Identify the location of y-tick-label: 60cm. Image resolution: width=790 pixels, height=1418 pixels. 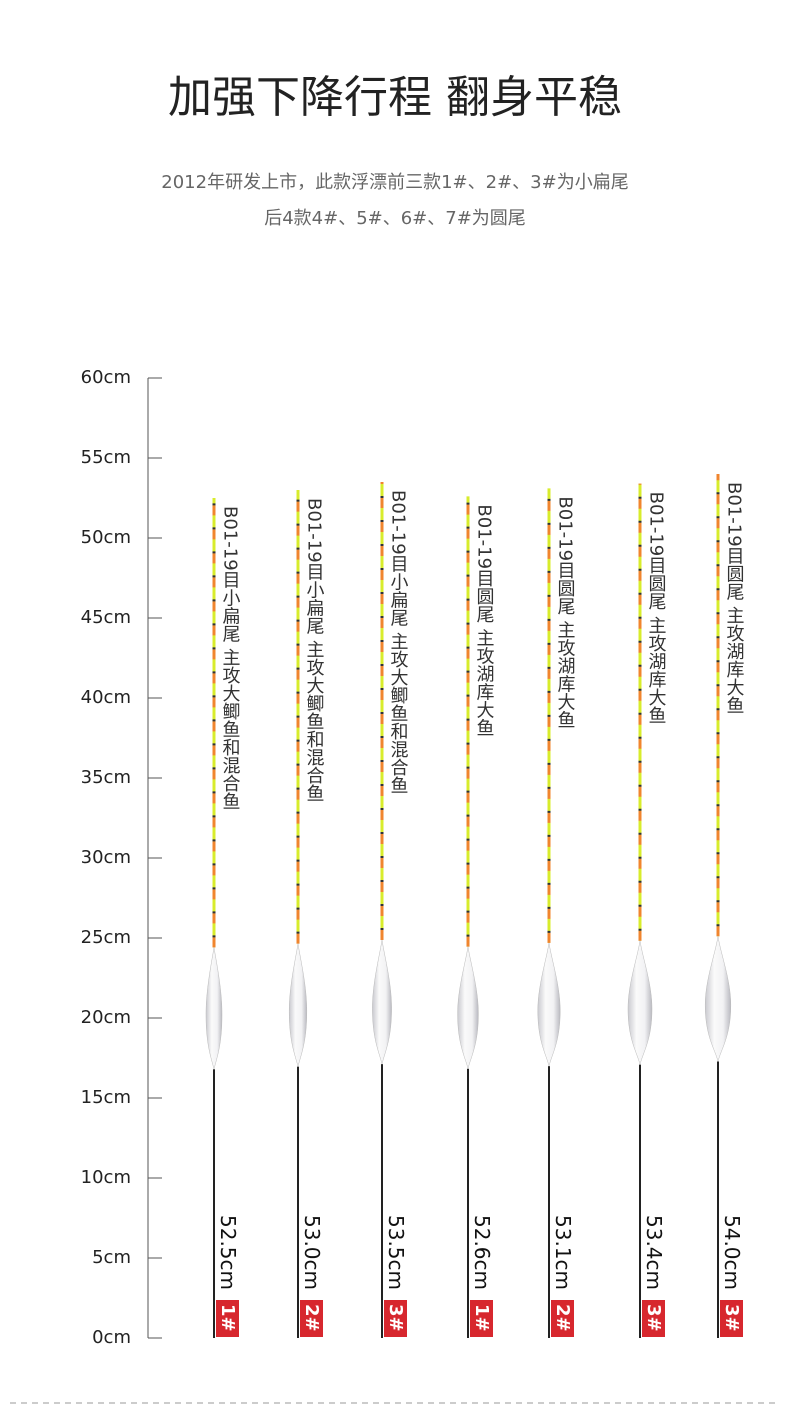
(106, 377).